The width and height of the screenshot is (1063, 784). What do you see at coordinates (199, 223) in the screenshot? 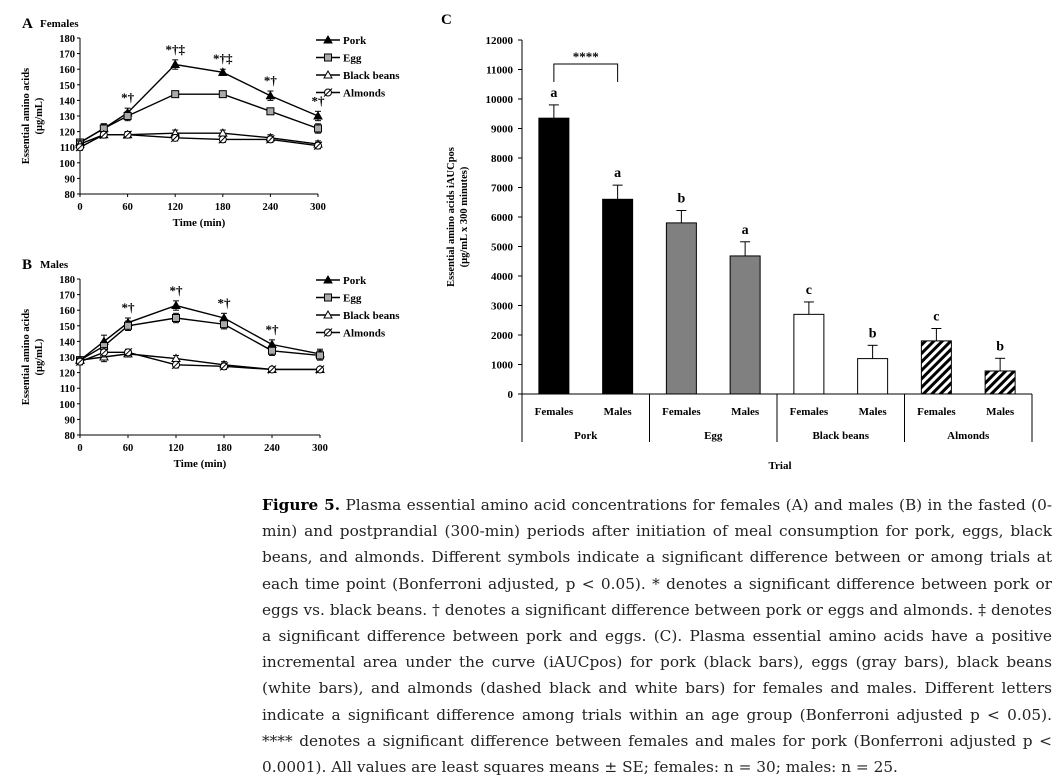
I see `x-axis-title: Time (min)` at bounding box center [199, 223].